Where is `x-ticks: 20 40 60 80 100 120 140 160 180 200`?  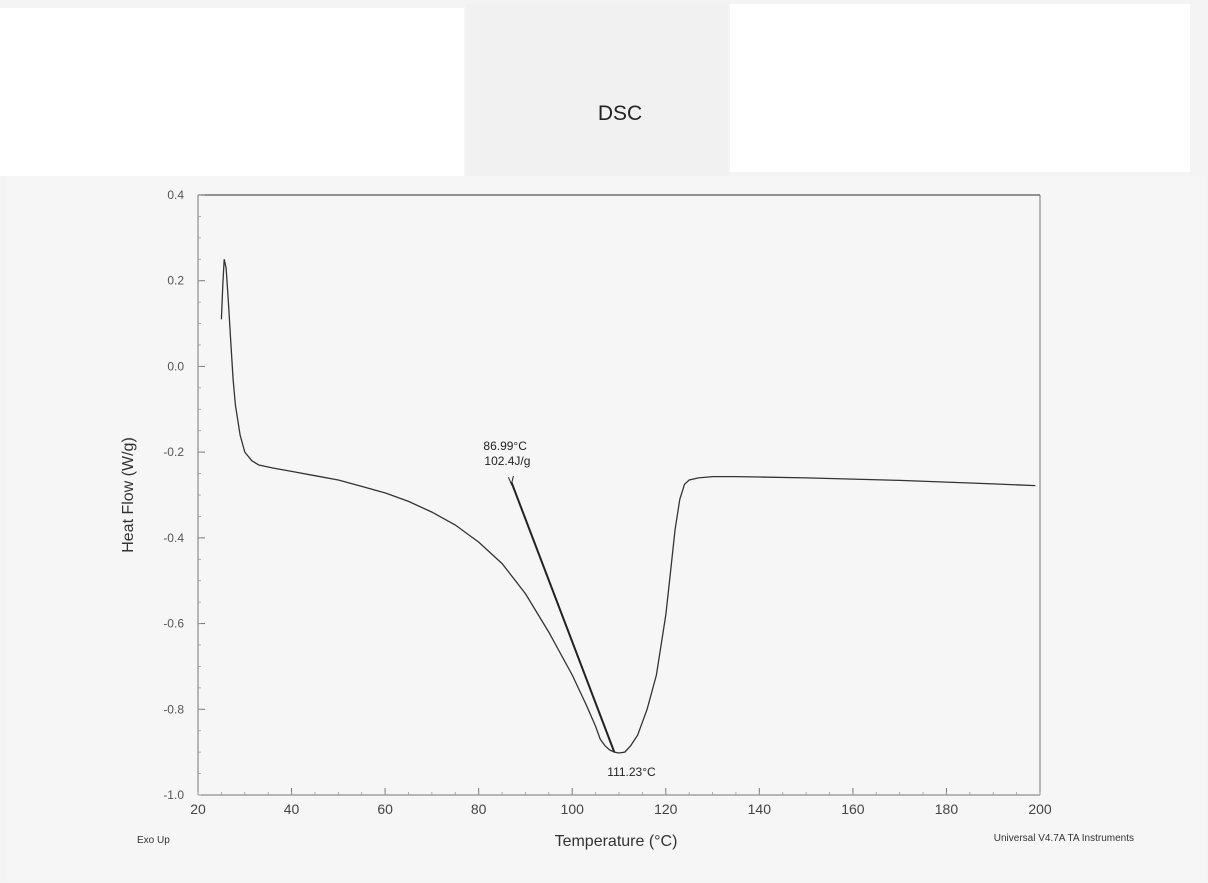 x-ticks: 20 40 60 80 100 120 140 160 180 200 is located at coordinates (621, 802).